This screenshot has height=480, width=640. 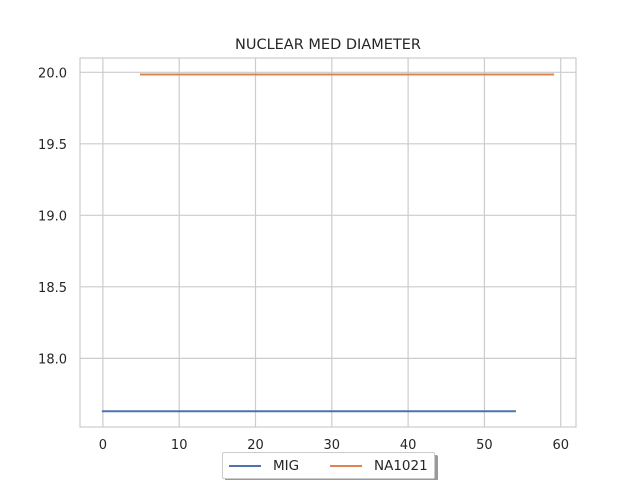 What do you see at coordinates (408, 445) in the screenshot?
I see `x-tick-label: 40` at bounding box center [408, 445].